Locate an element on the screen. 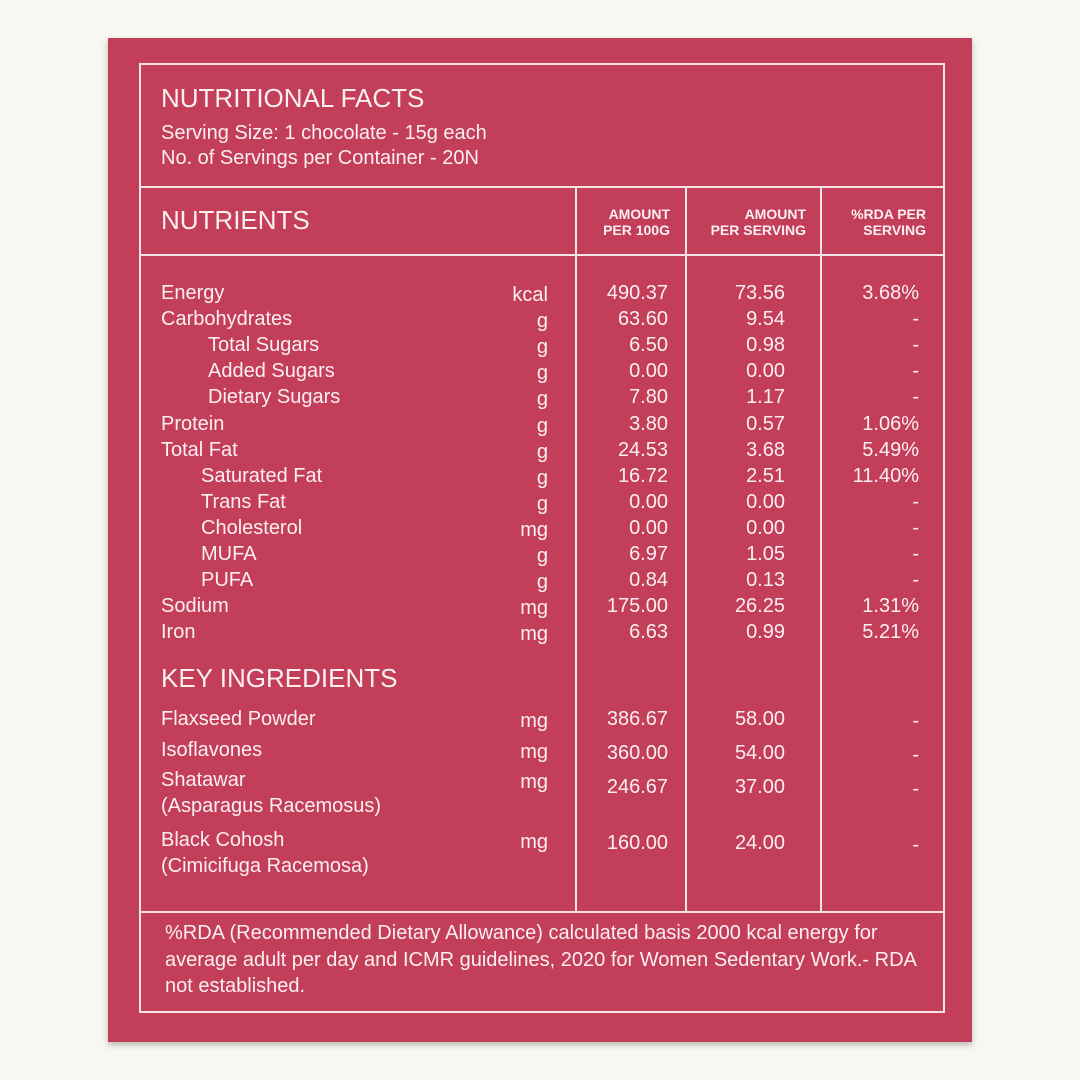 Image resolution: width=1080 pixels, height=1080 pixels. nutrient-unit: kcal is located at coordinates (530, 295).